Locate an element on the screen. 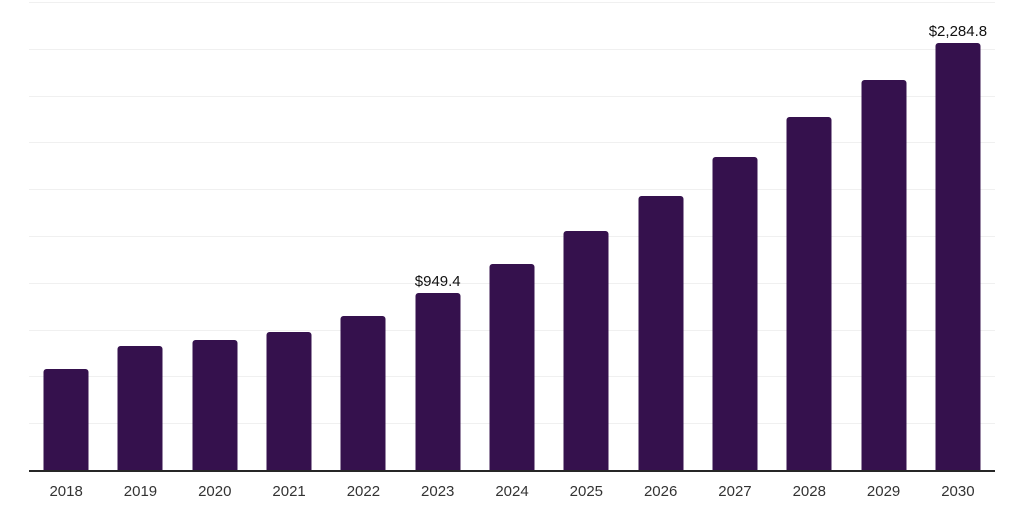 Image resolution: width=1024 pixels, height=512 pixels. bar-2020 is located at coordinates (215, 405).